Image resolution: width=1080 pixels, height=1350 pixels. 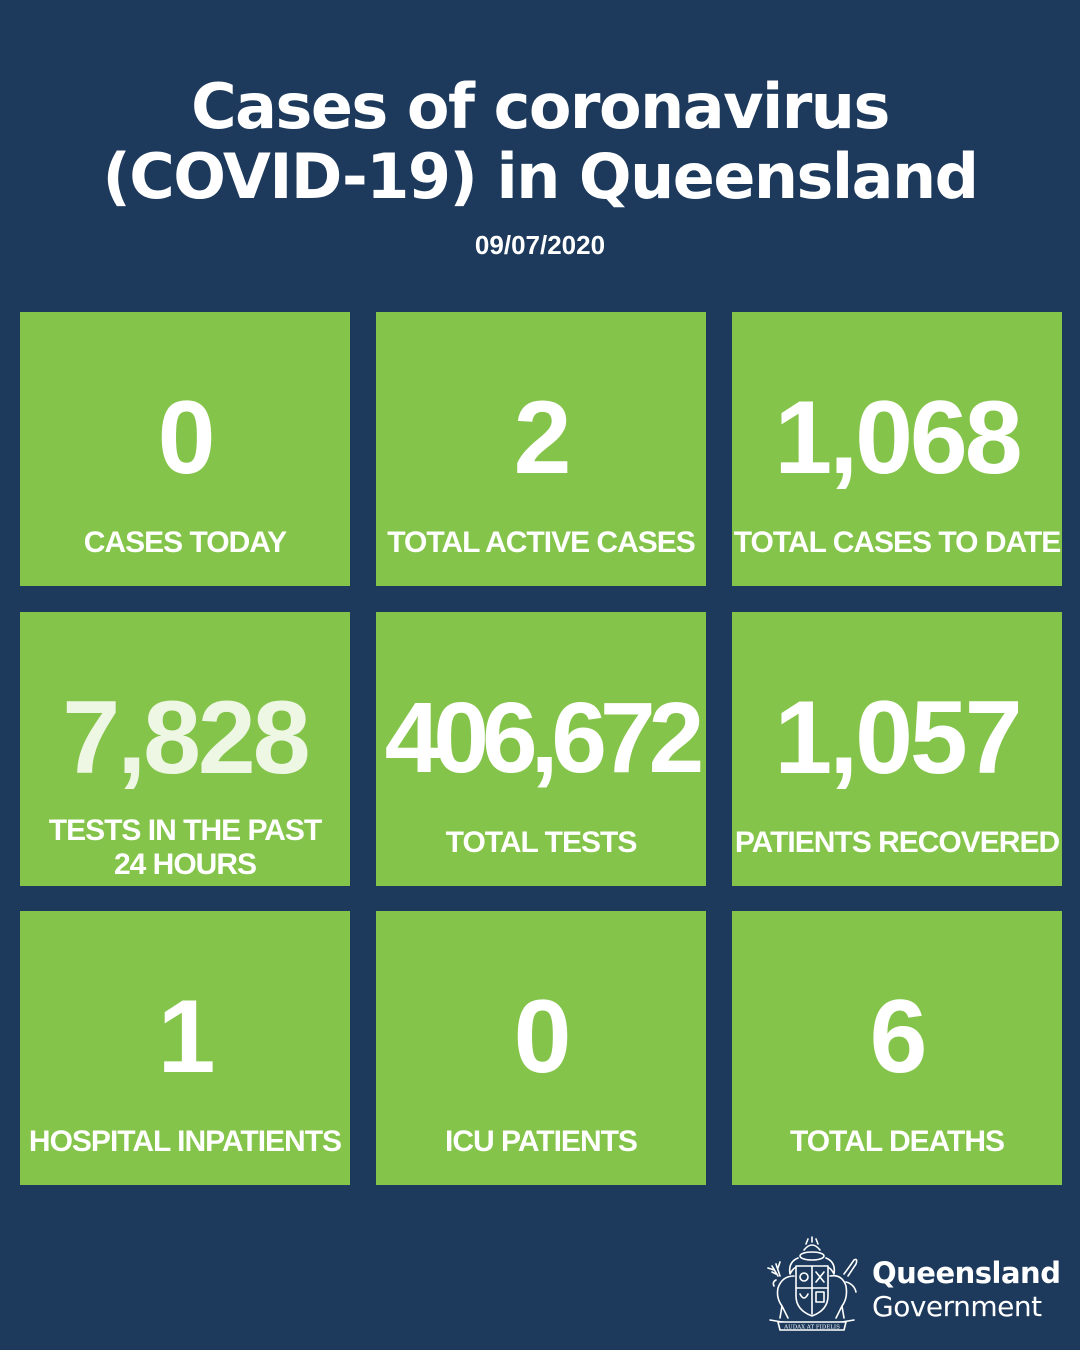 I want to click on stat-value: 1,068, so click(x=898, y=438).